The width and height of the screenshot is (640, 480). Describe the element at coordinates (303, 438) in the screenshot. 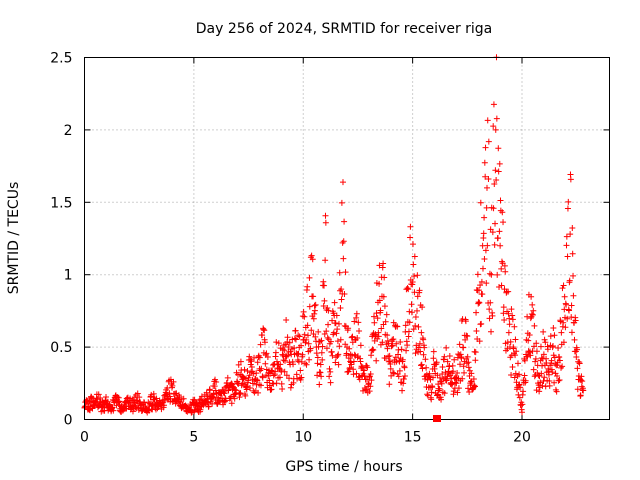

I see `x-tick-label: 10` at that location.